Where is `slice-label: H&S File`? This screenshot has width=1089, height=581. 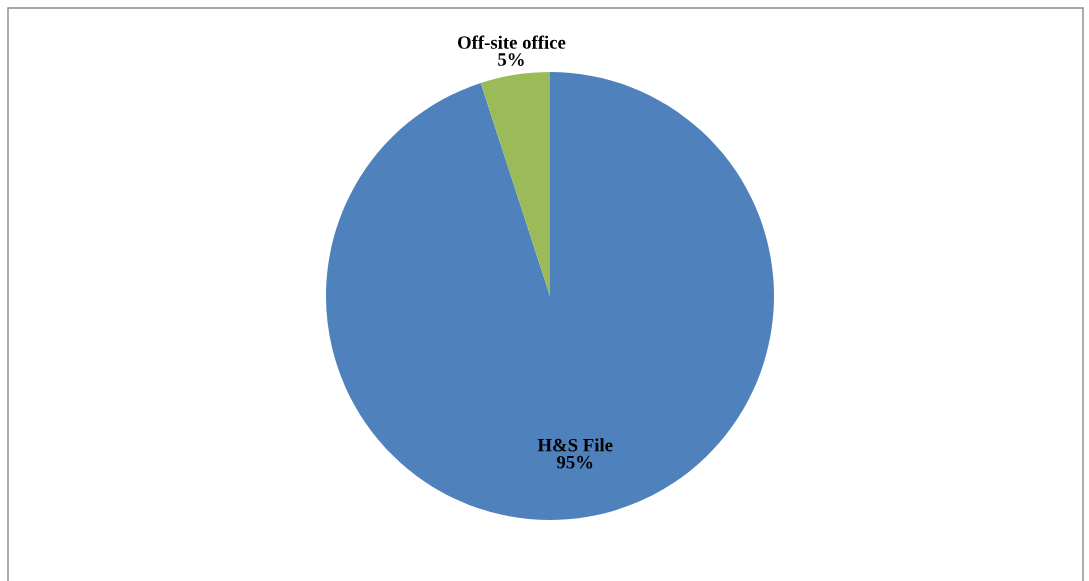 slice-label: H&S File is located at coordinates (575, 445).